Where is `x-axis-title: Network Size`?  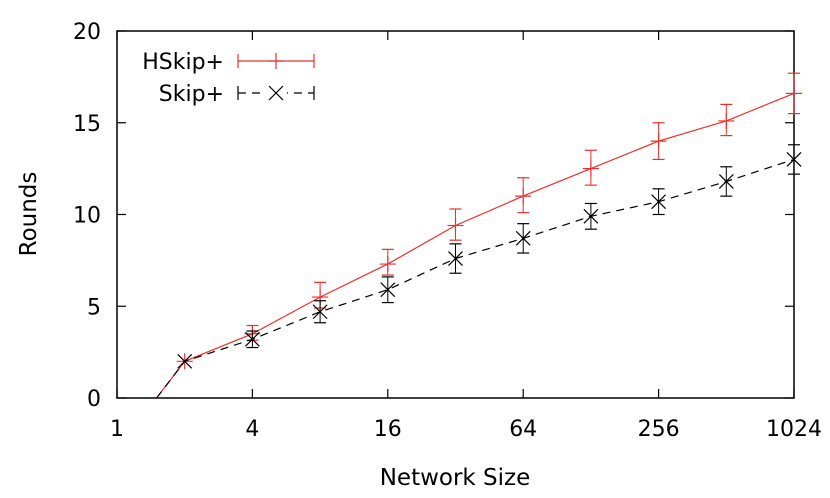 x-axis-title: Network Size is located at coordinates (455, 478).